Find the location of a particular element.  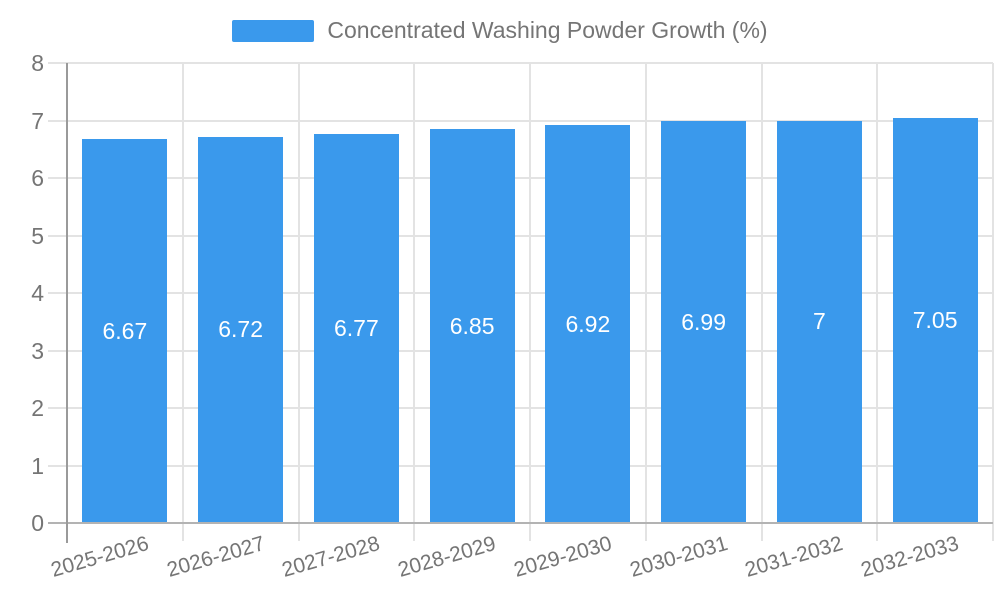

bar: 7.05 is located at coordinates (935, 320).